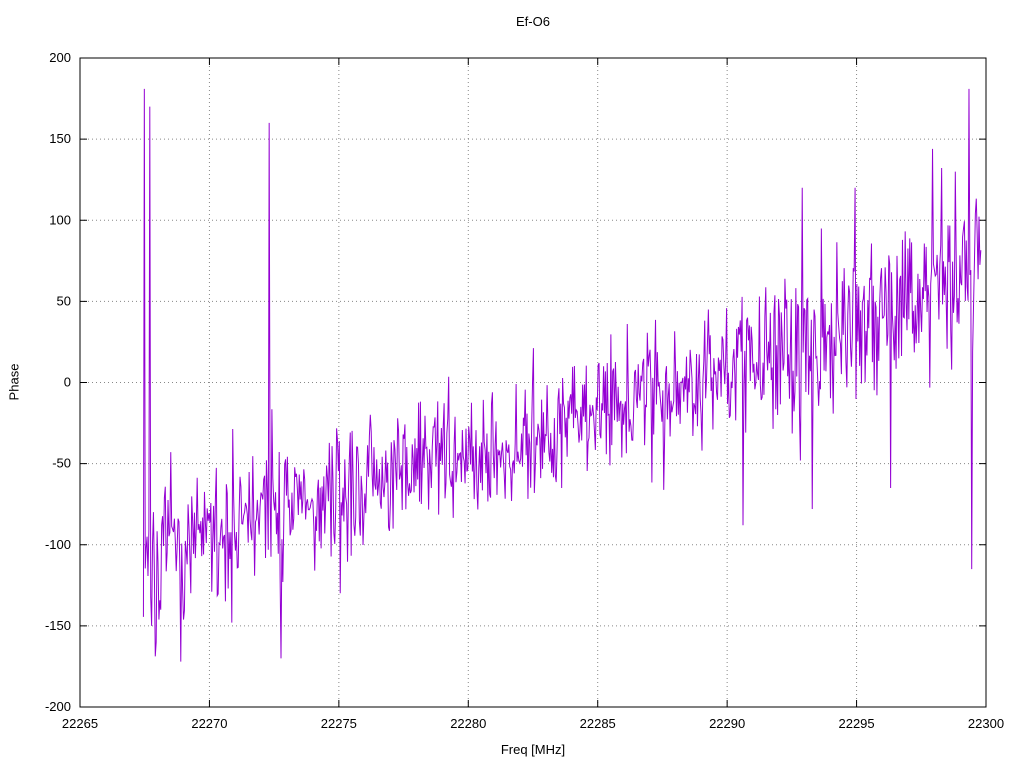  What do you see at coordinates (986, 723) in the screenshot?
I see `x-tick-label: 22300` at bounding box center [986, 723].